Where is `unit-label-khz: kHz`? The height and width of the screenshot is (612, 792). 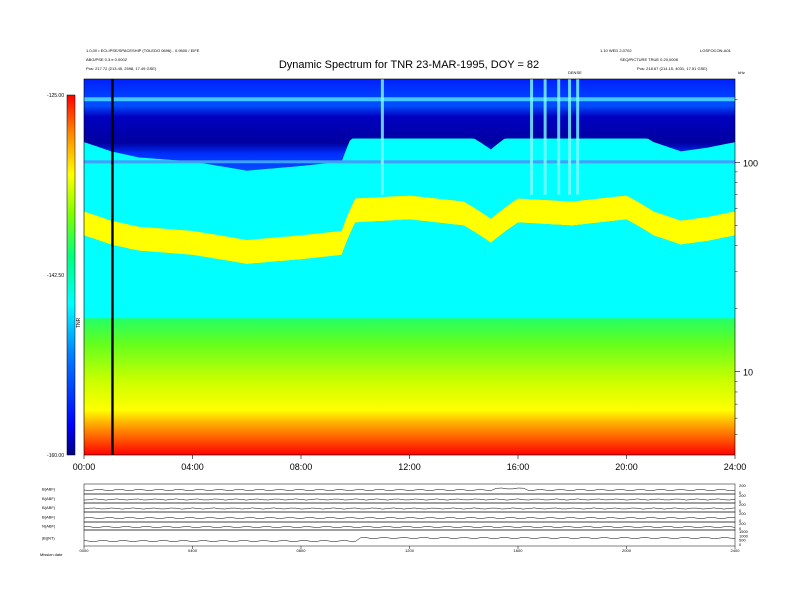 unit-label-khz: kHz is located at coordinates (741, 72).